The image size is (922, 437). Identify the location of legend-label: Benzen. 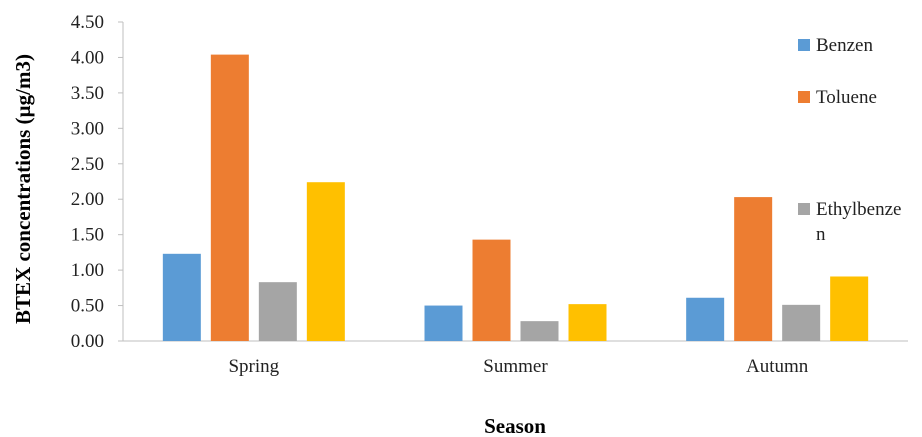
(844, 45).